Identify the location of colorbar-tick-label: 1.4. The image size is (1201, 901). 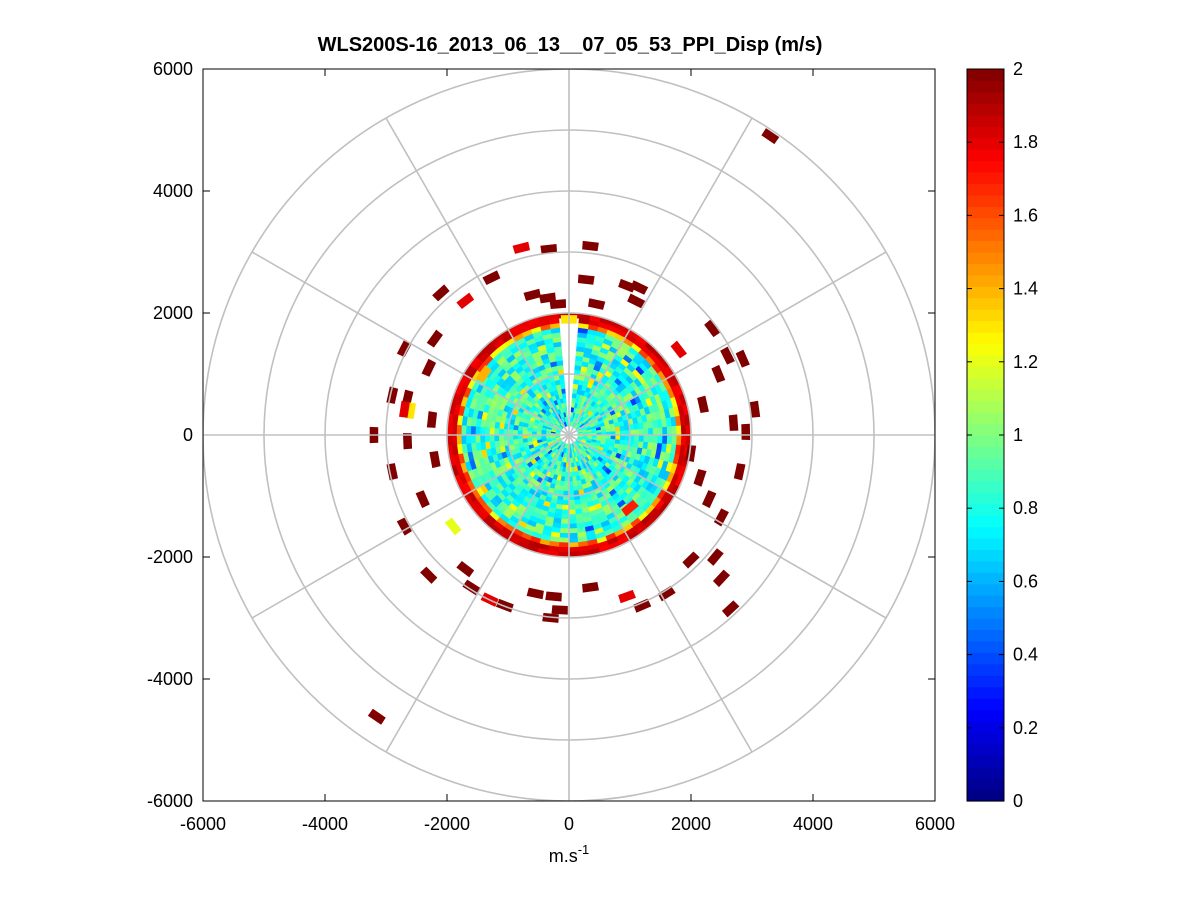
(1025, 289).